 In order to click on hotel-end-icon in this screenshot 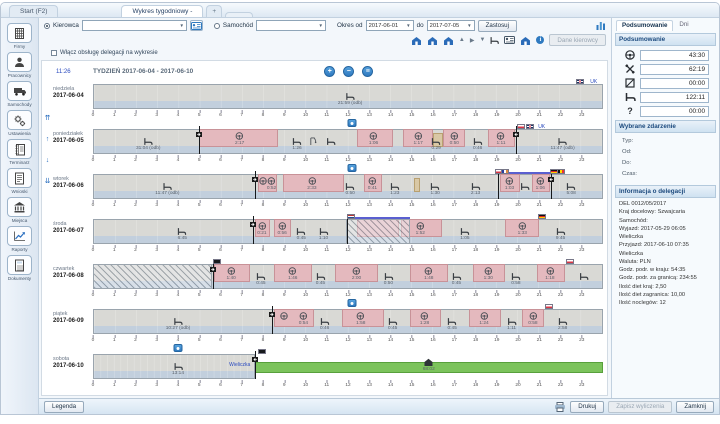, I will do `click(448, 40)`.